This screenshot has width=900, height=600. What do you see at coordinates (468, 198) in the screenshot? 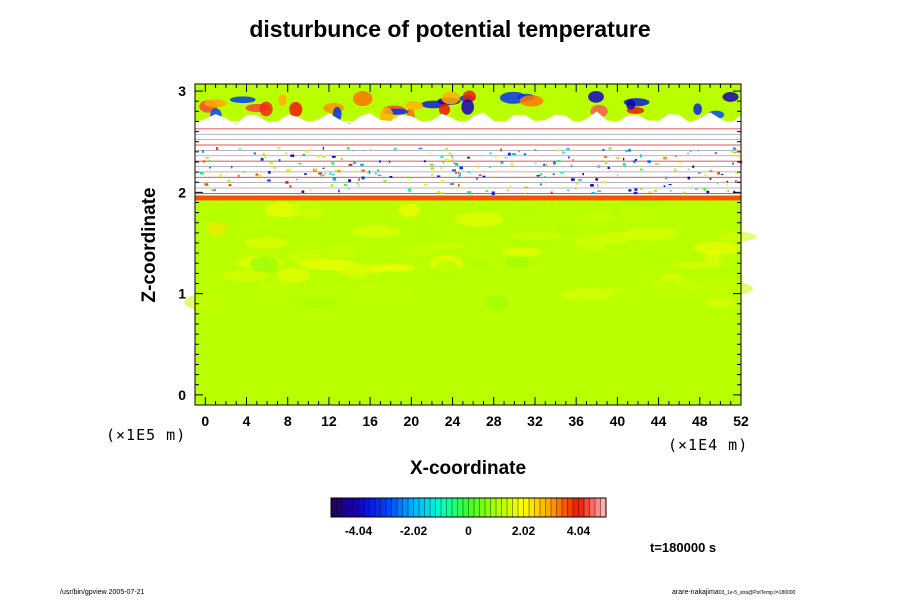
I see `interface-band` at bounding box center [468, 198].